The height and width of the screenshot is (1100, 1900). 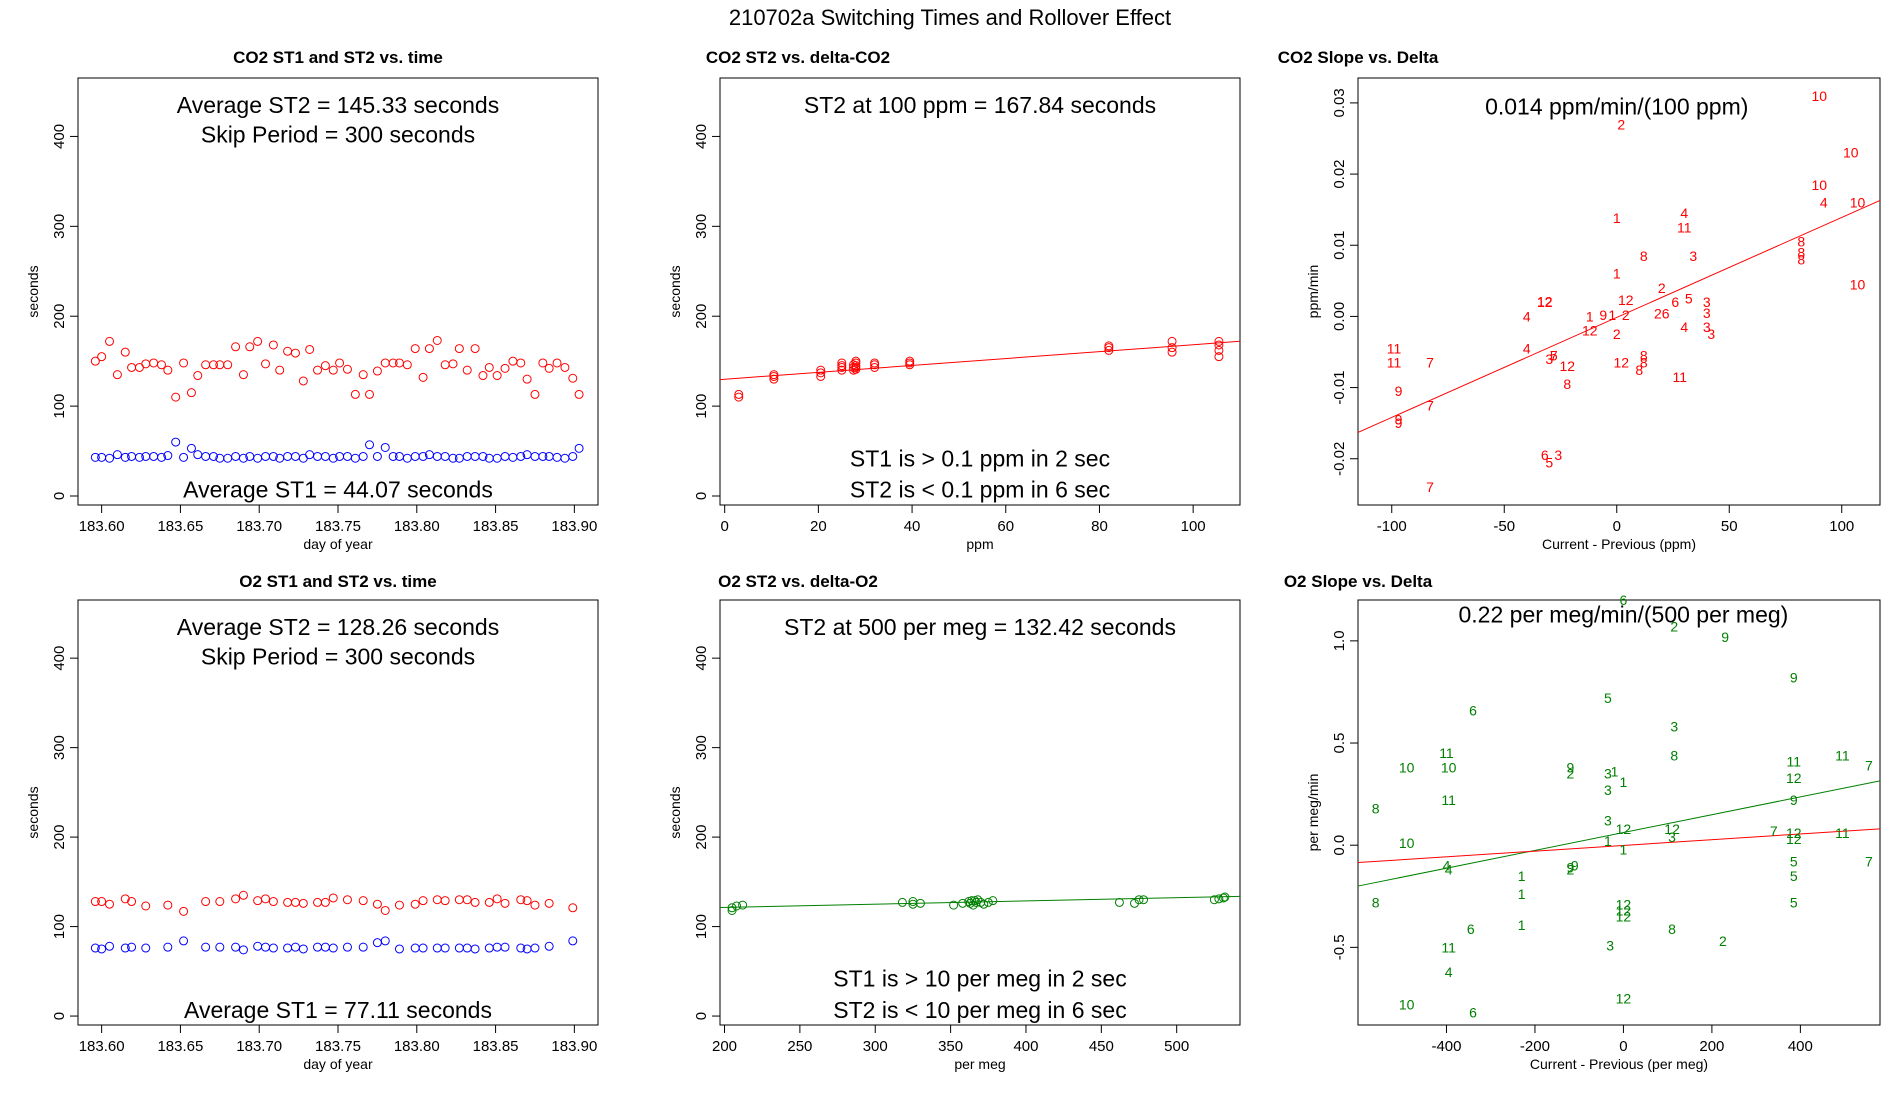 What do you see at coordinates (180, 1046) in the screenshot?
I see `x-tick-label: 183.65` at bounding box center [180, 1046].